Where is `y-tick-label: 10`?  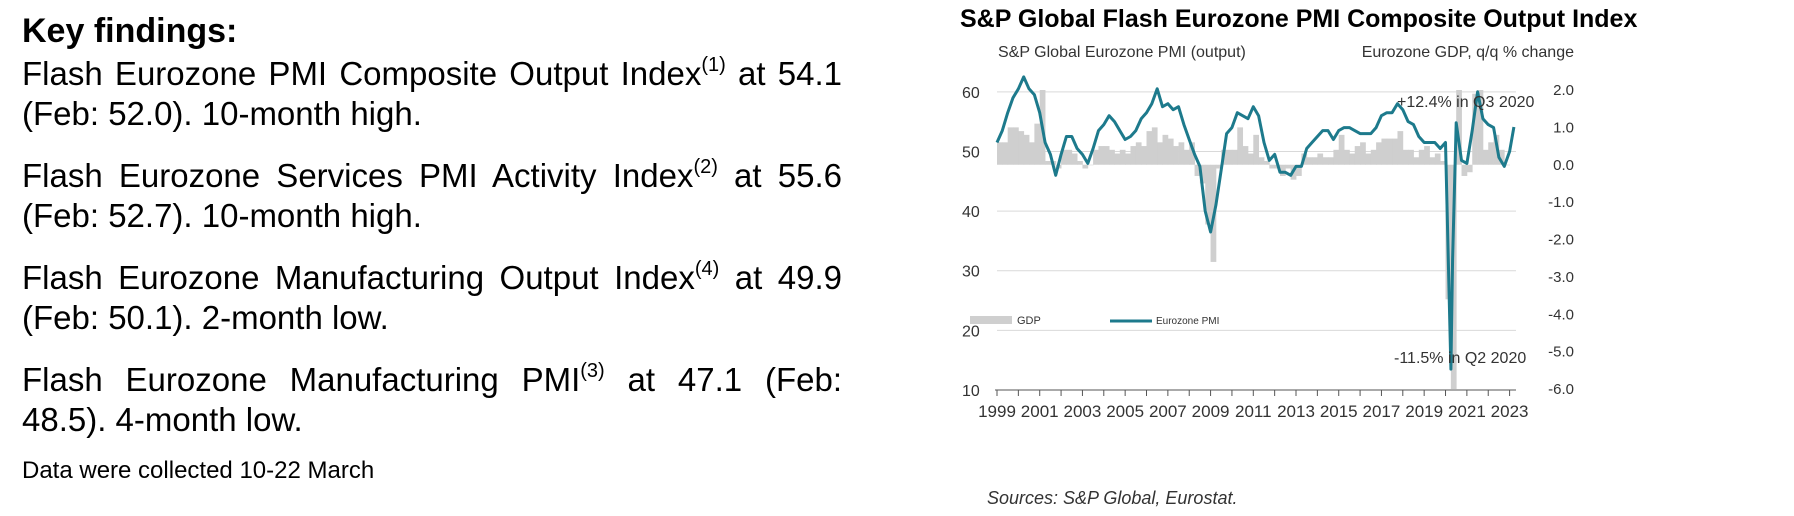 y-tick-label: 10 is located at coordinates (971, 391).